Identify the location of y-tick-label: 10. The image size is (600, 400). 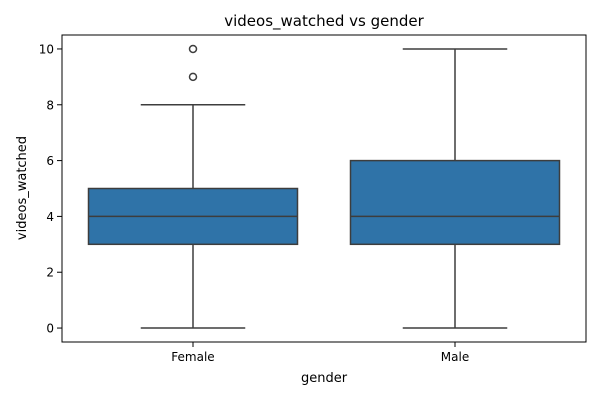
(46, 49).